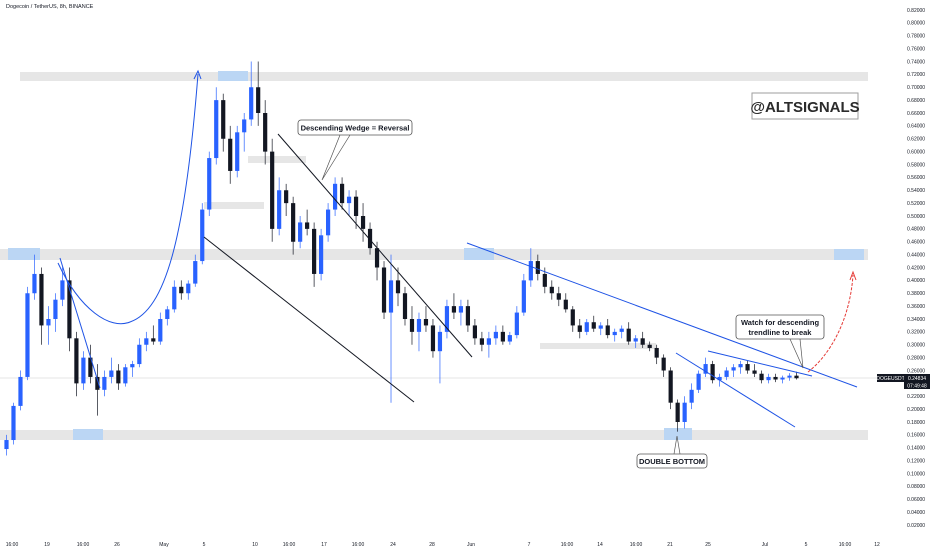 The image size is (932, 550). I want to click on callout-wedge-box, so click(355, 127).